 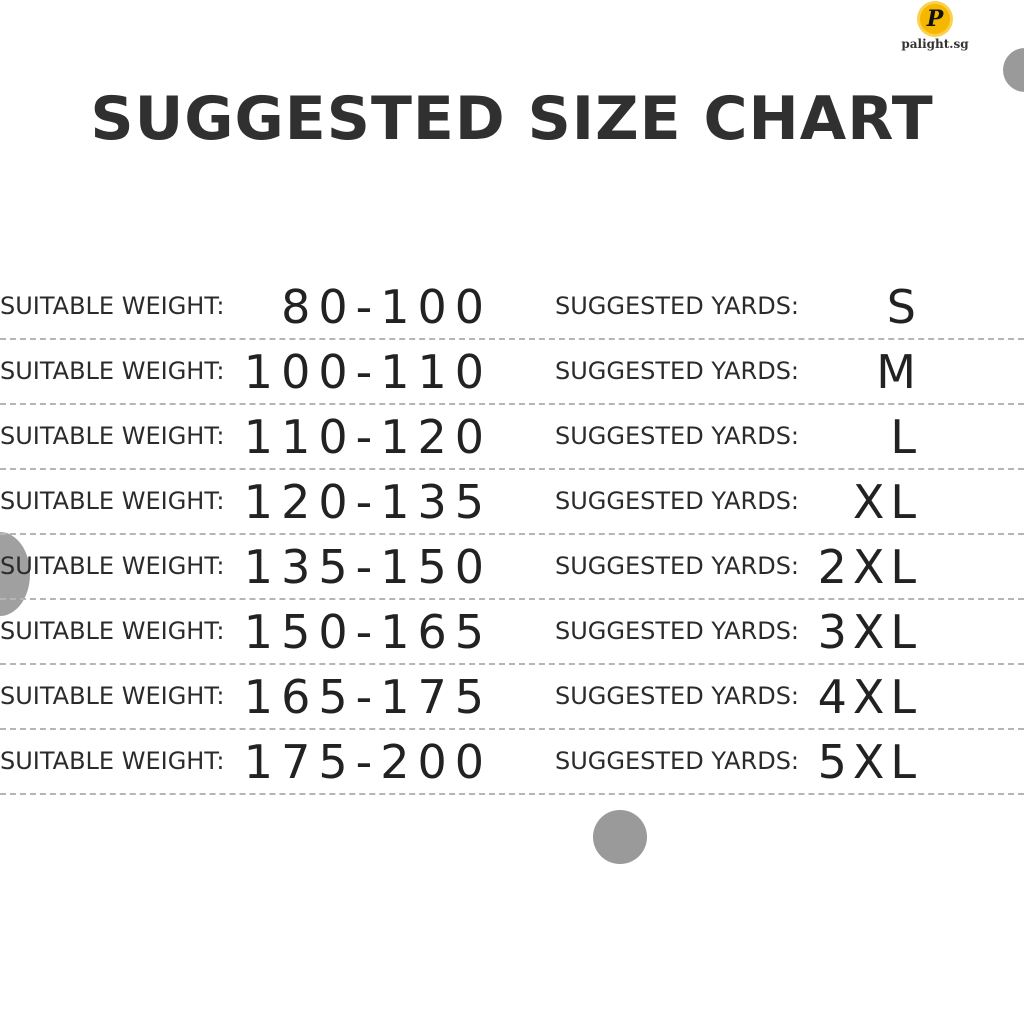 I want to click on size-value: 2XL, so click(x=869, y=567).